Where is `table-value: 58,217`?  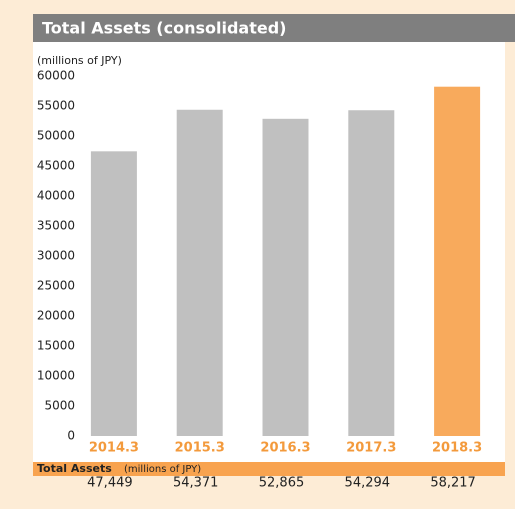 table-value: 58,217 is located at coordinates (453, 483).